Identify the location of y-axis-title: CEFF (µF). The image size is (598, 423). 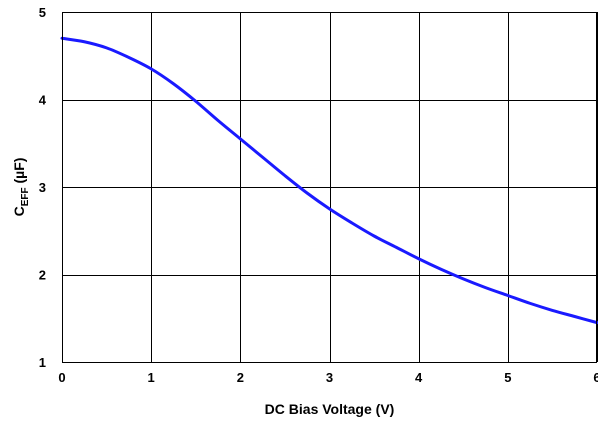
(21, 187).